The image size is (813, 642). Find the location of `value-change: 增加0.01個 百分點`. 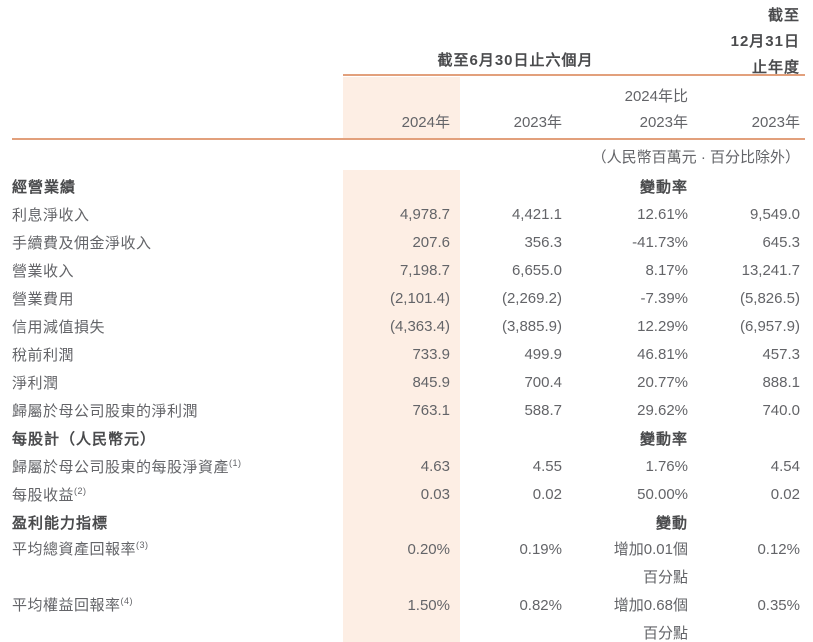

value-change: 增加0.01個 百分點 is located at coordinates (625, 564).